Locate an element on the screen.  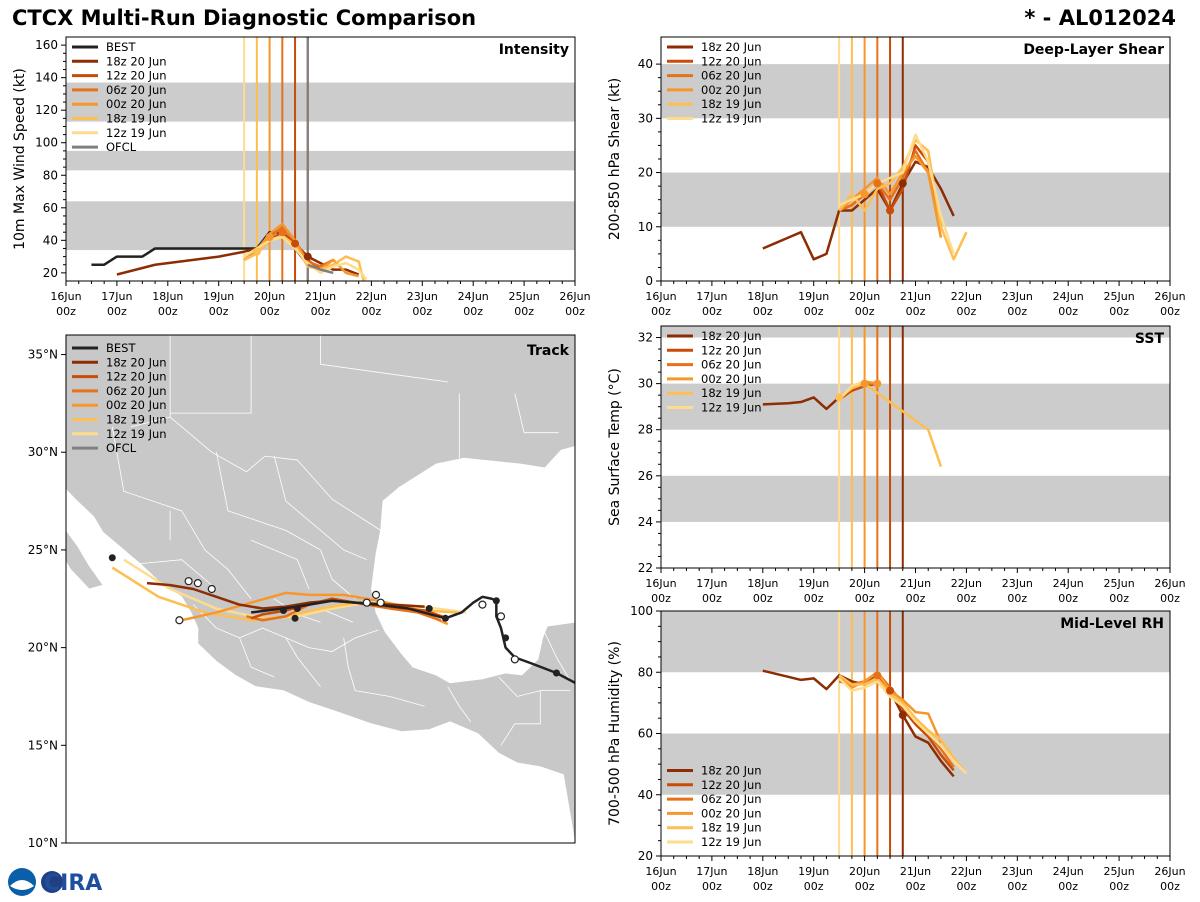
y-axis-label: 200-850 hPa Shear (kt) is located at coordinates (615, 159).